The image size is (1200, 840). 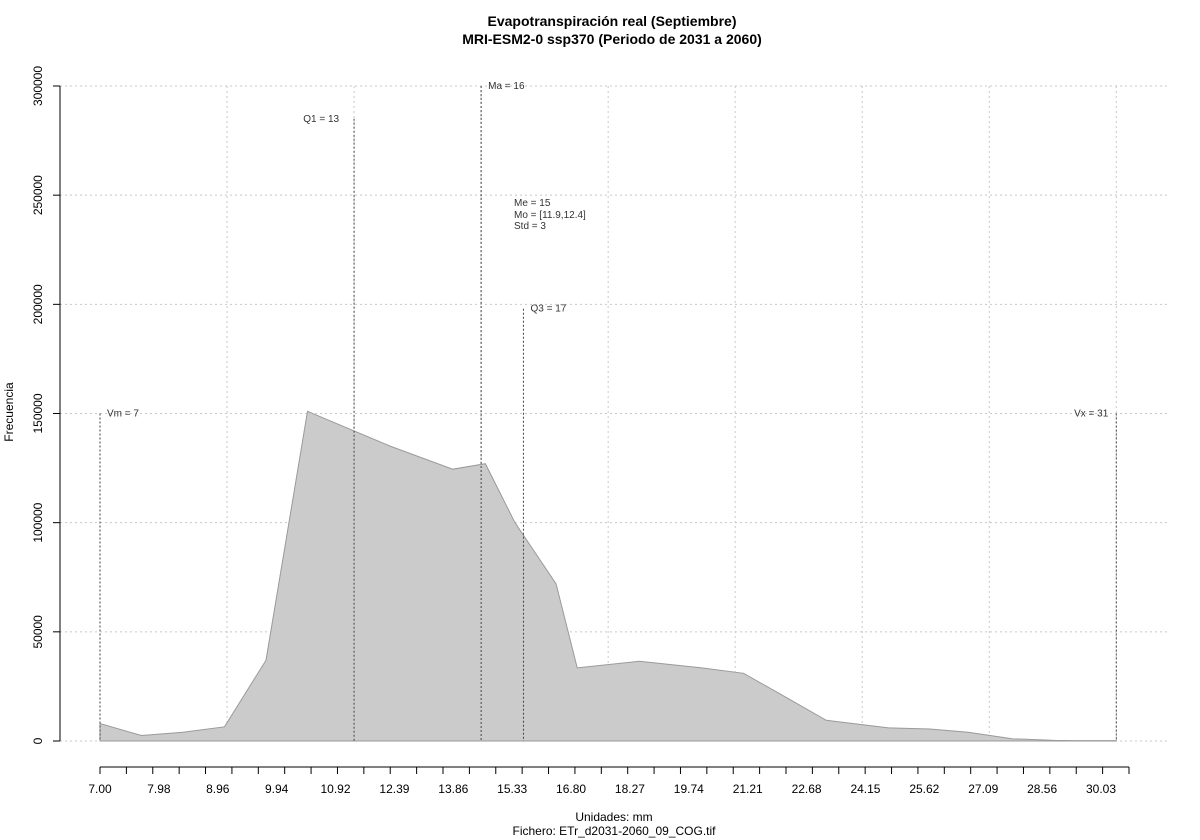 I want to click on annotation-label-0: Vm = 7, so click(x=123, y=414).